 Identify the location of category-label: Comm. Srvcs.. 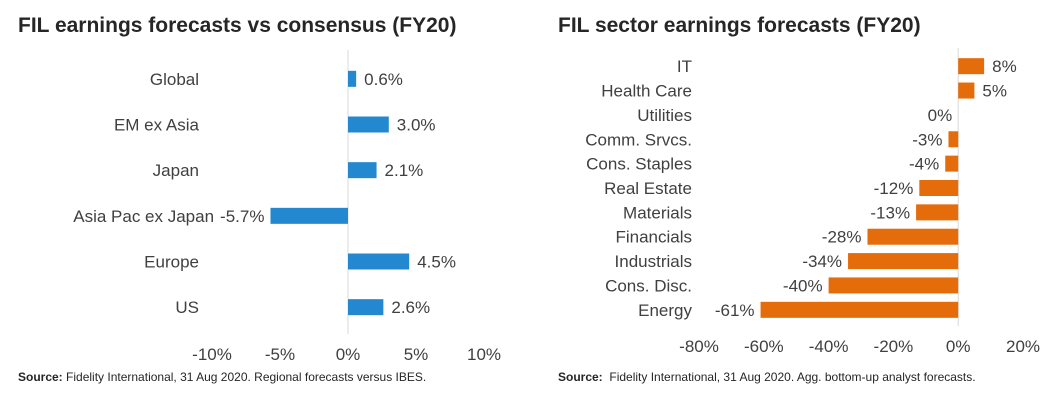
(638, 139).